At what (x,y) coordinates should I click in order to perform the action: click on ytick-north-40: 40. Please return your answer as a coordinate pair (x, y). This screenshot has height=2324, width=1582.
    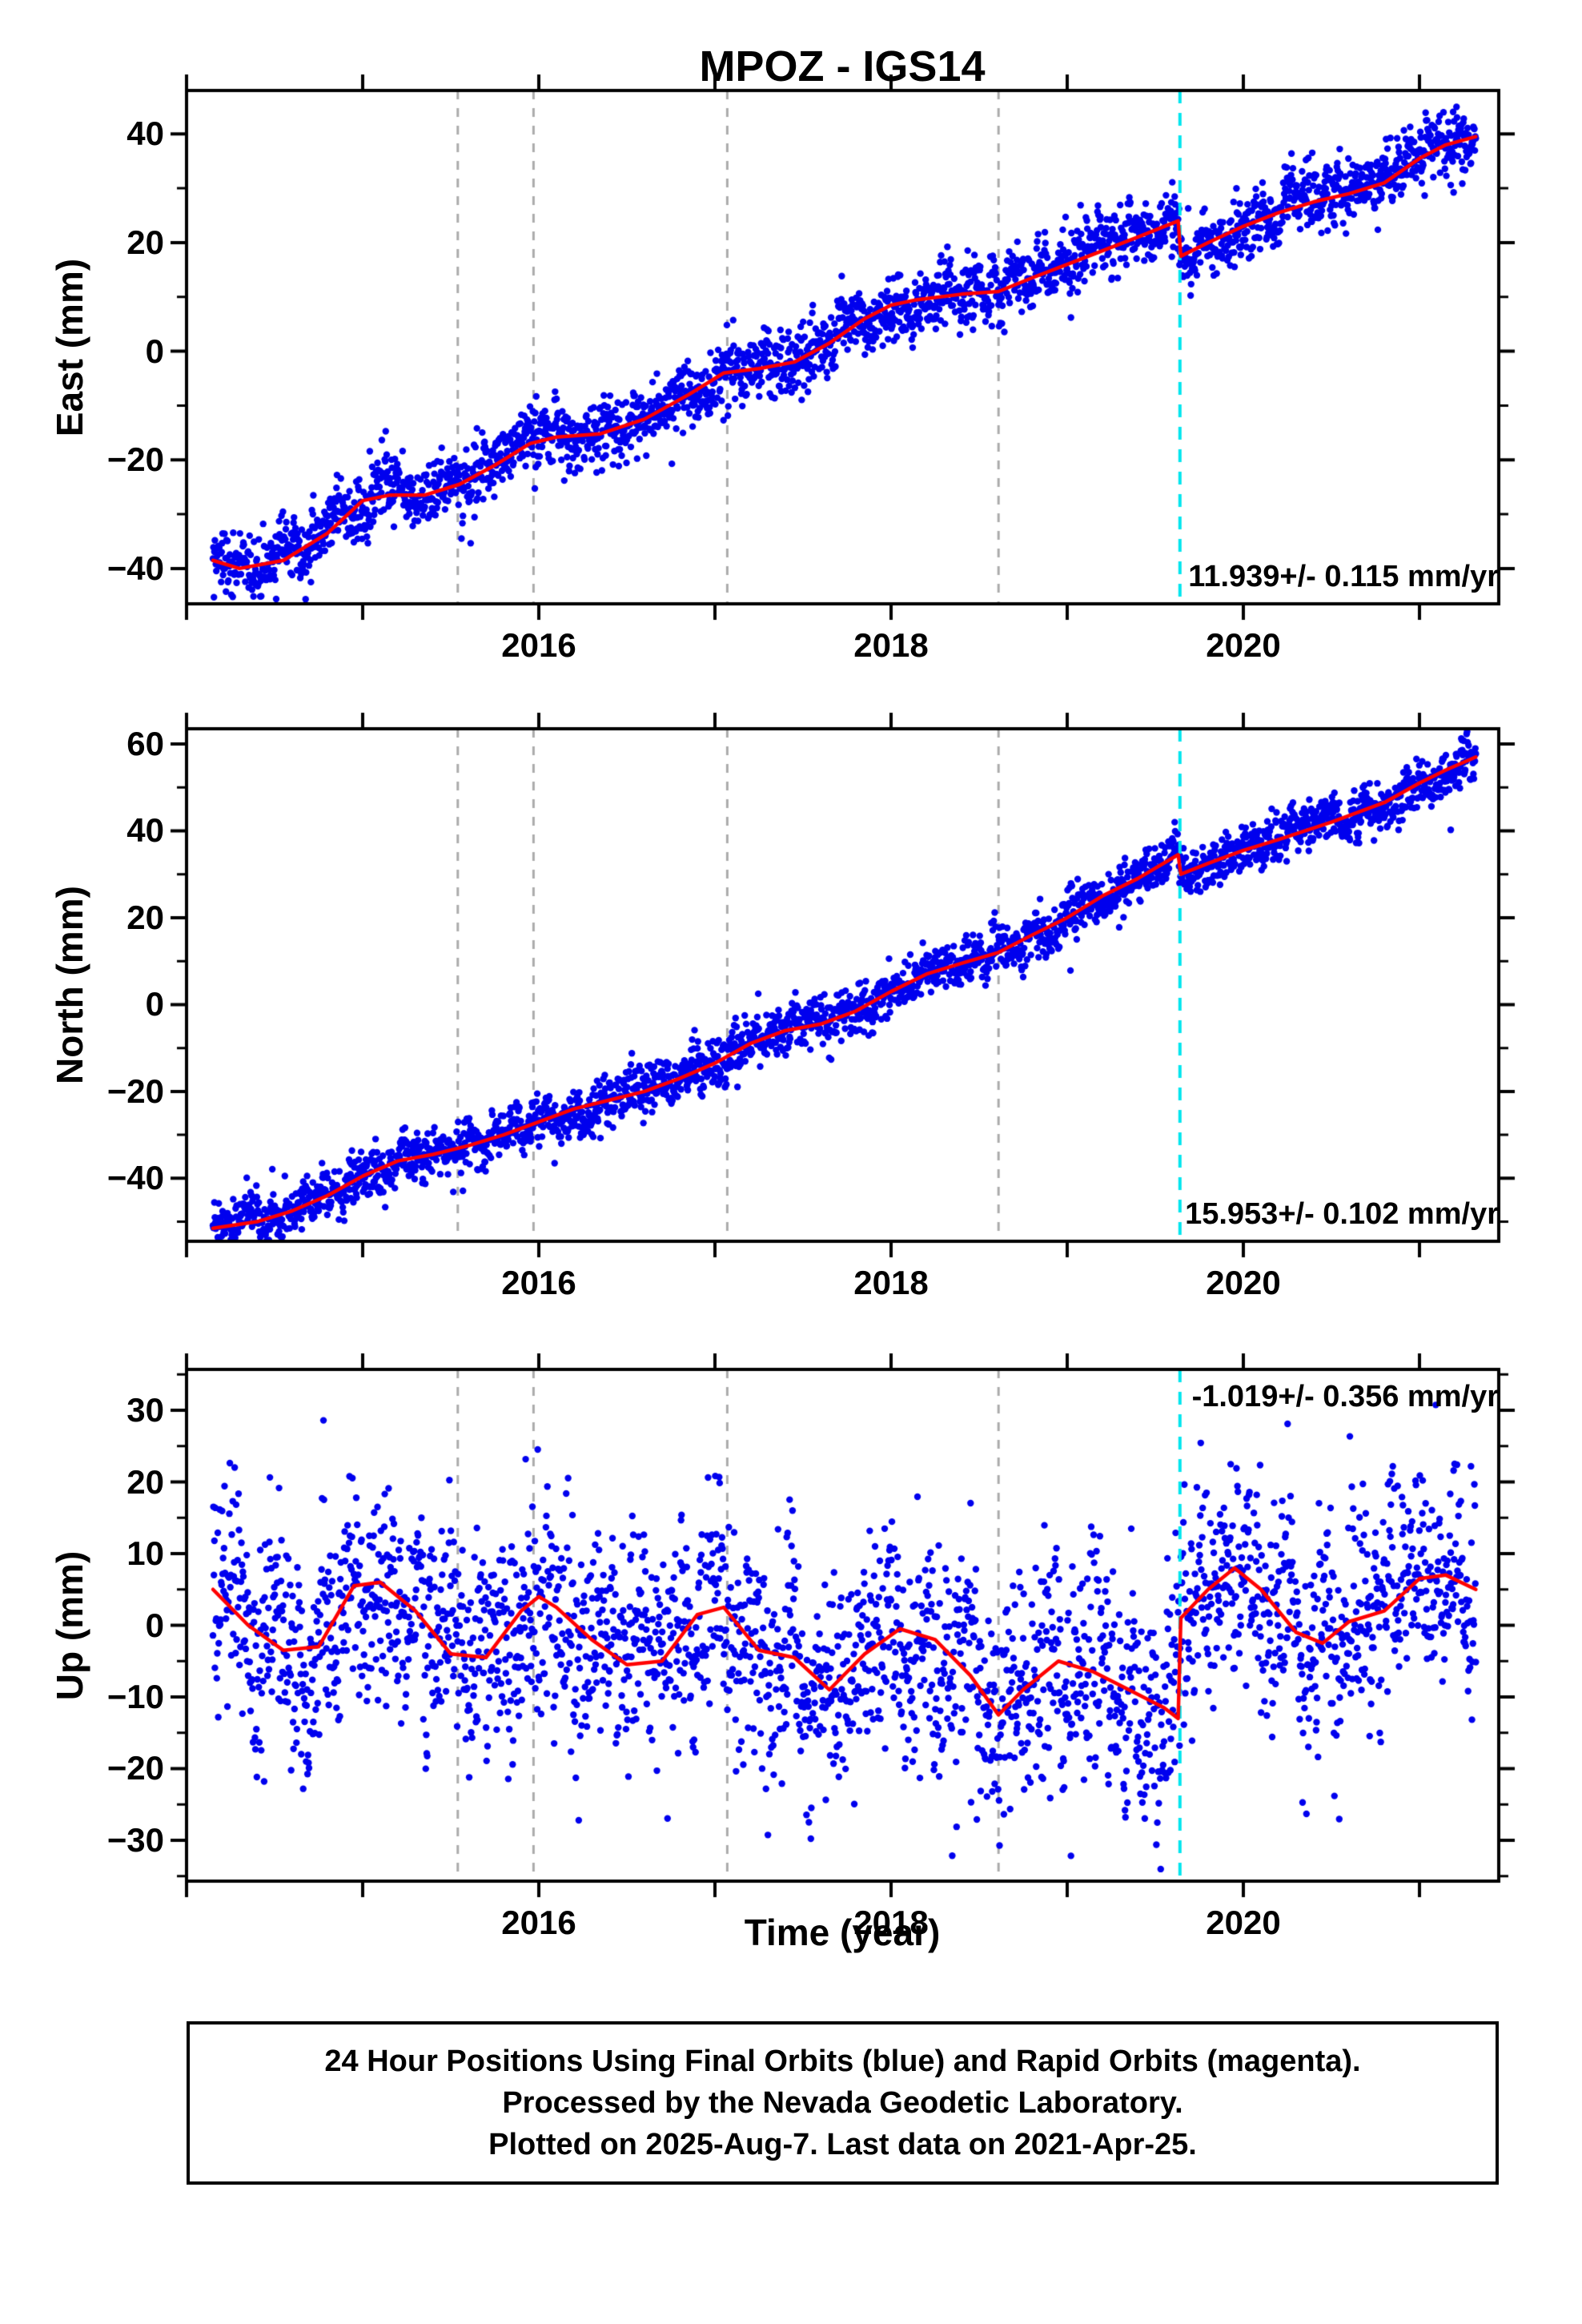
    Looking at the image, I should click on (145, 830).